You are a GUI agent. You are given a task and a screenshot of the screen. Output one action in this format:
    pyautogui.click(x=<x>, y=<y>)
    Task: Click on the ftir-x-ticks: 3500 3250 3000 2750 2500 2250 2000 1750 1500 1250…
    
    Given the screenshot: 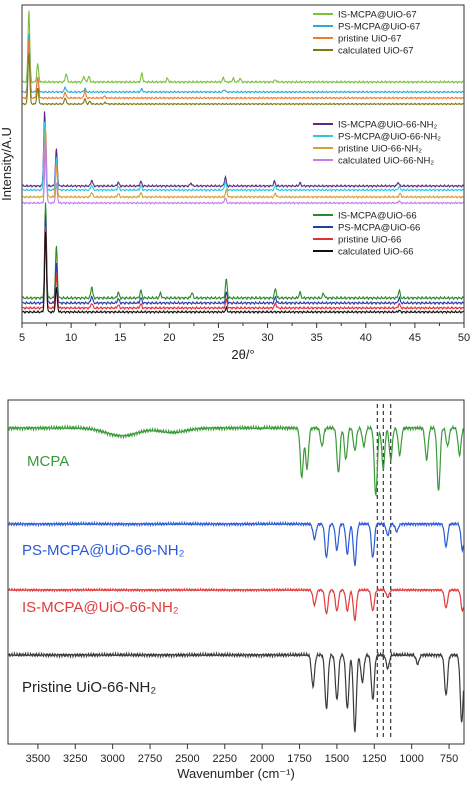 What is the action you would take?
    pyautogui.click(x=242, y=754)
    